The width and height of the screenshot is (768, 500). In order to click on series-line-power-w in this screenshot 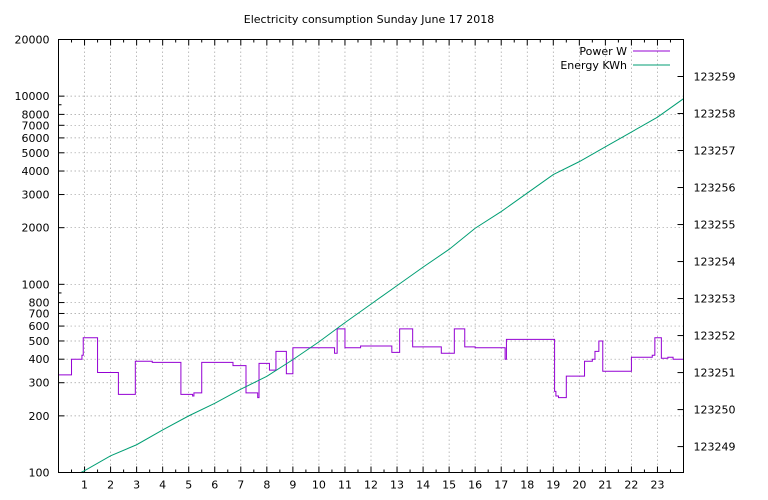, I will do `click(371, 363)`.